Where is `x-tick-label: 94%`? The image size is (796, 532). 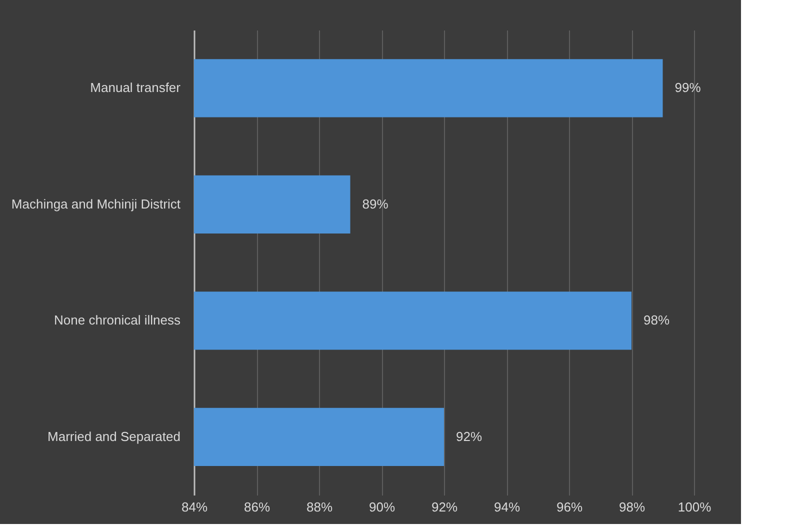 x-tick-label: 94% is located at coordinates (507, 507).